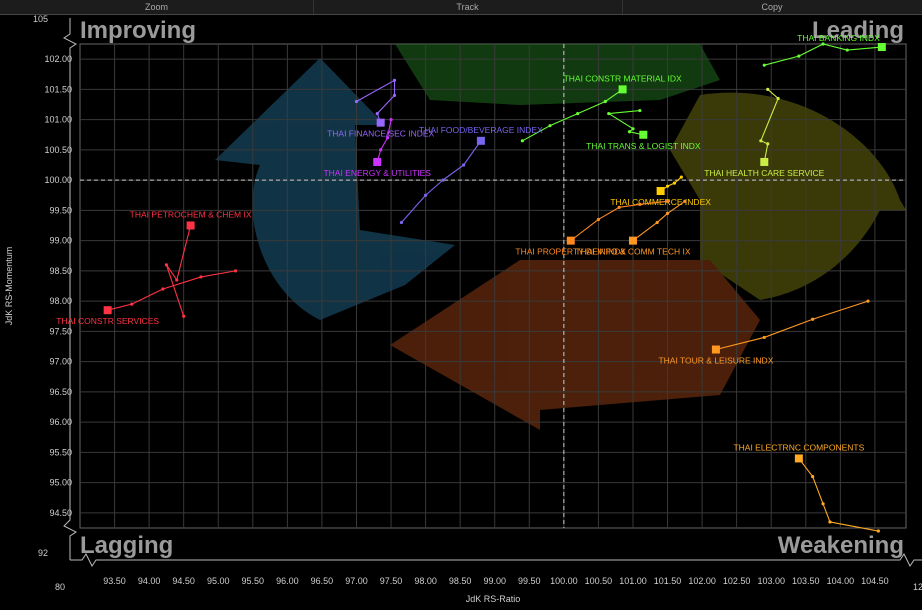  Describe the element at coordinates (771, 581) in the screenshot. I see `x-tick-label: 103.00` at that location.